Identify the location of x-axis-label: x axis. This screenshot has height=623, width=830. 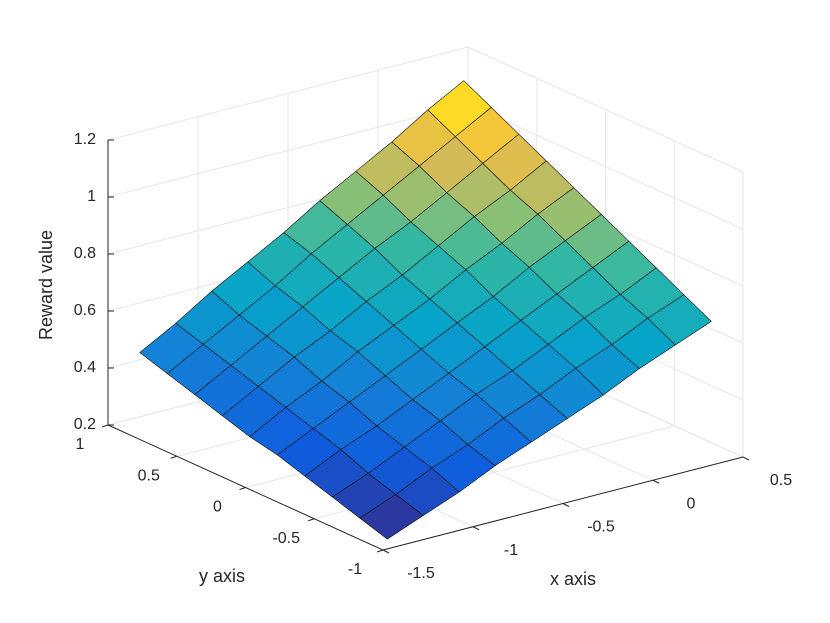
(573, 579).